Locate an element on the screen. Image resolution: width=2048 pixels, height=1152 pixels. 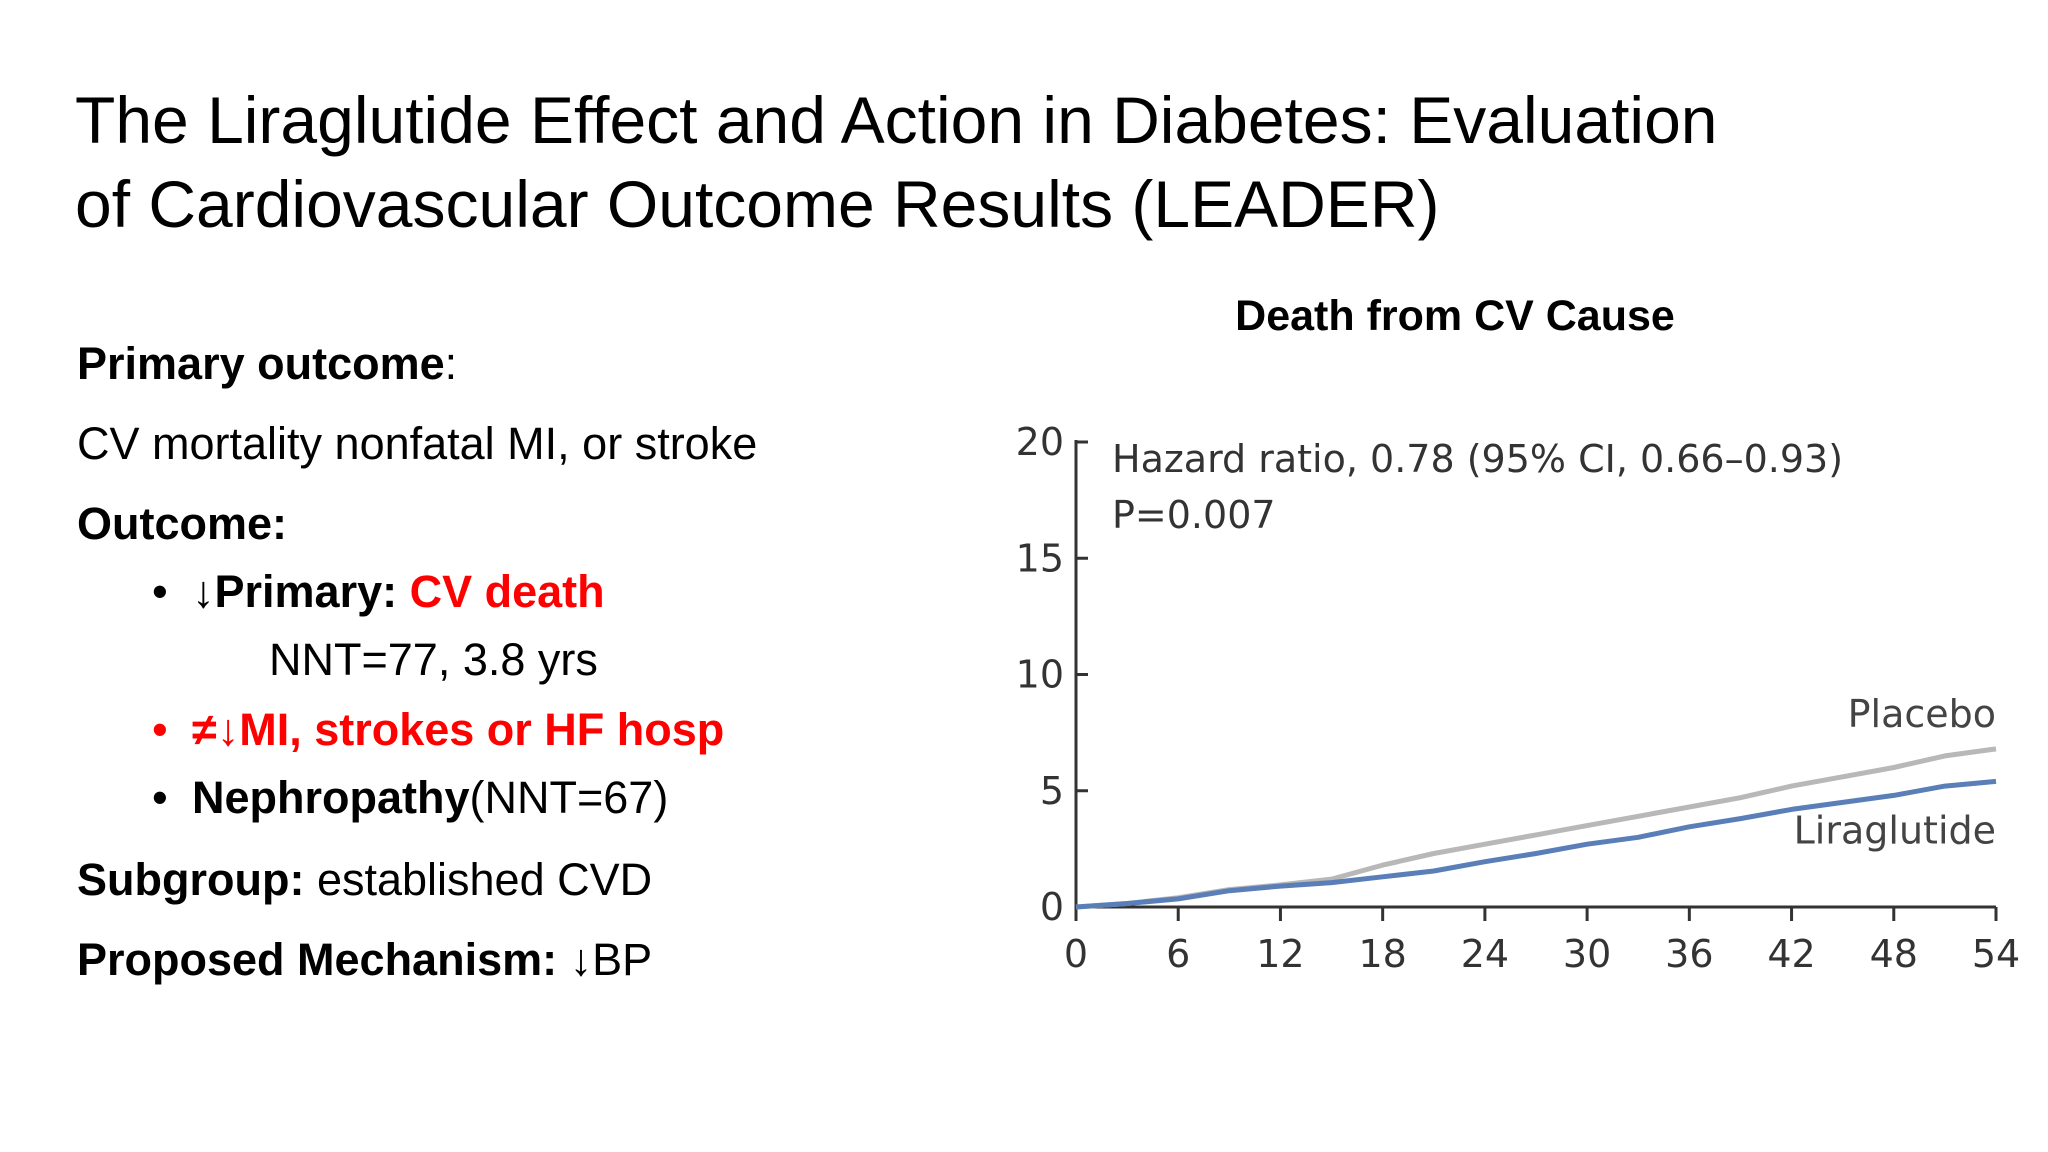
series-line-liraglutide is located at coordinates (1536, 844).